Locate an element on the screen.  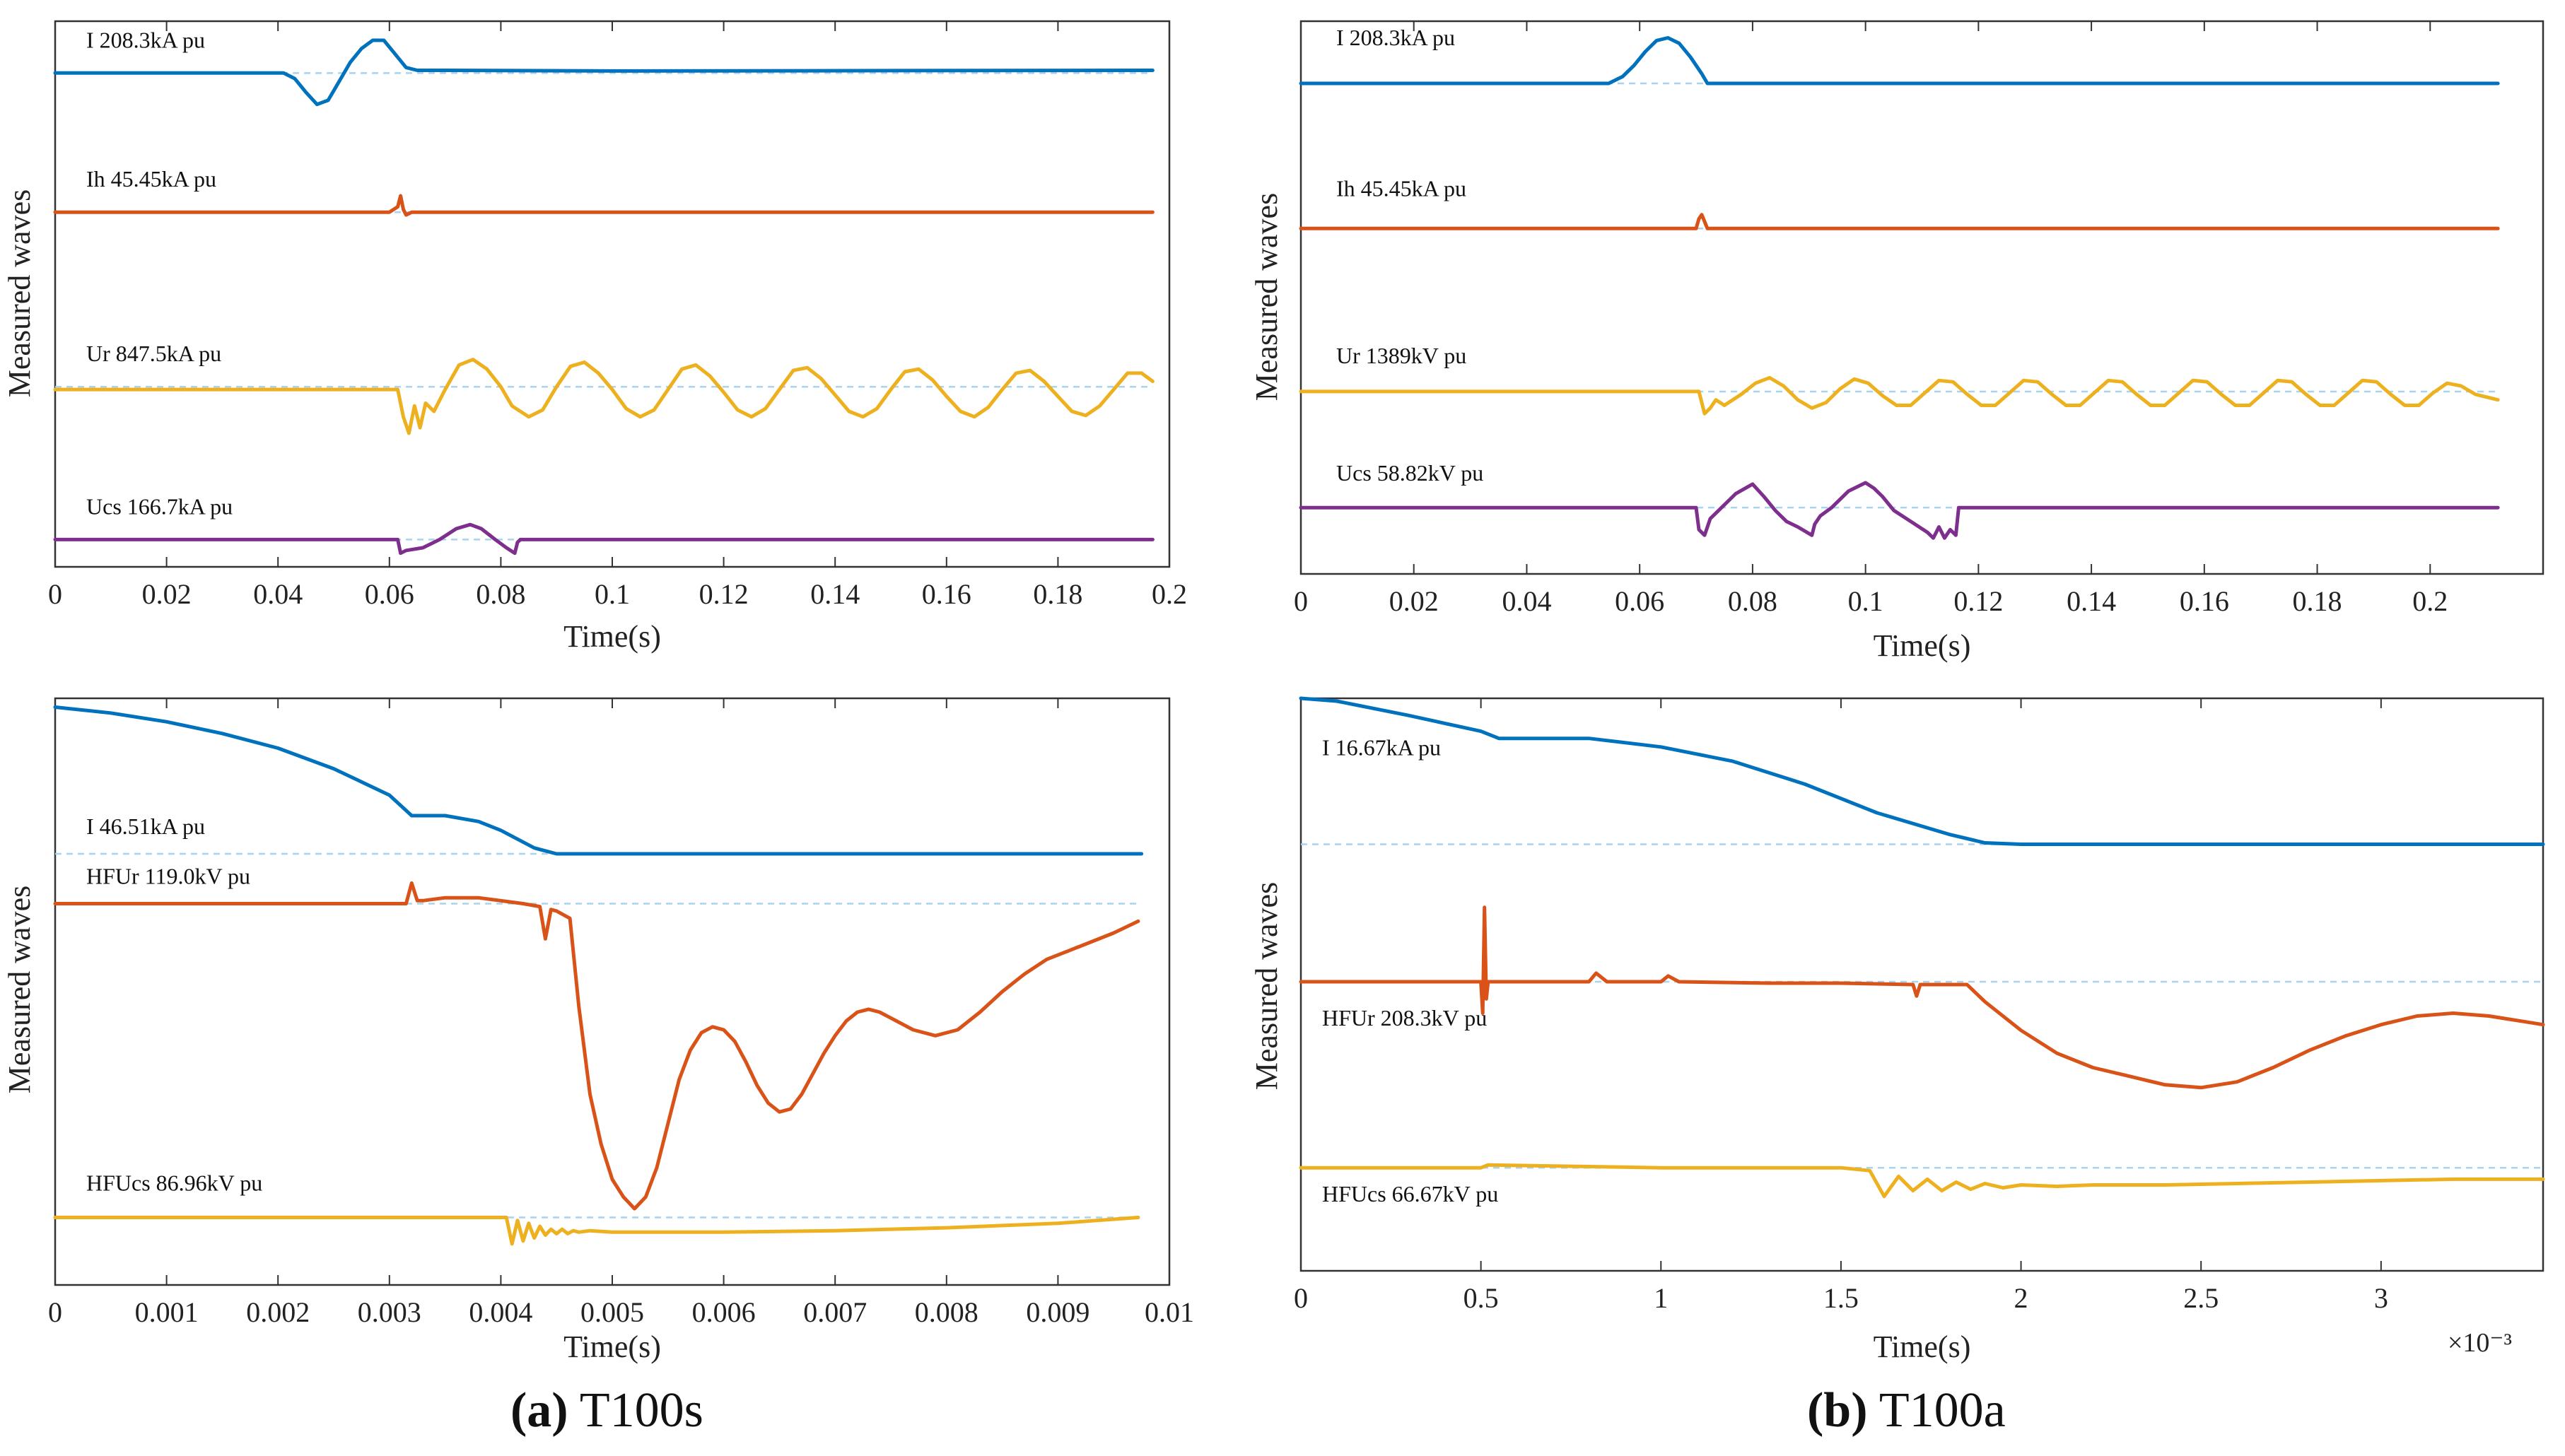
caption-a: (a) T100s is located at coordinates (606, 1410).